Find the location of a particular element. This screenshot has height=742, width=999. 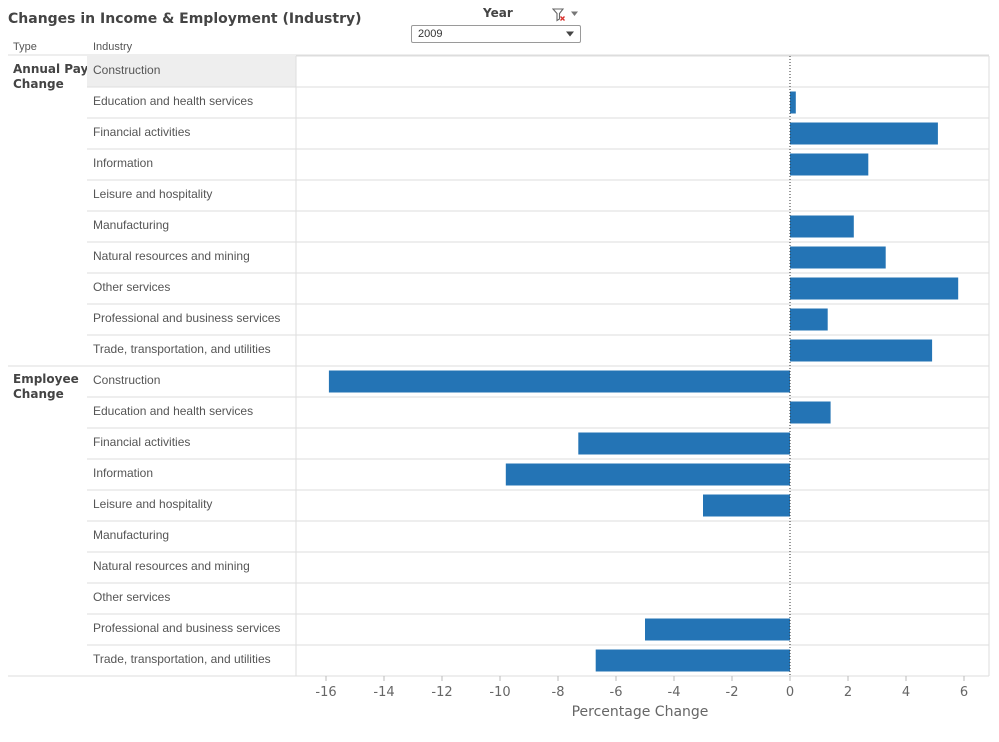

year-select-value: 2009 is located at coordinates (430, 34).